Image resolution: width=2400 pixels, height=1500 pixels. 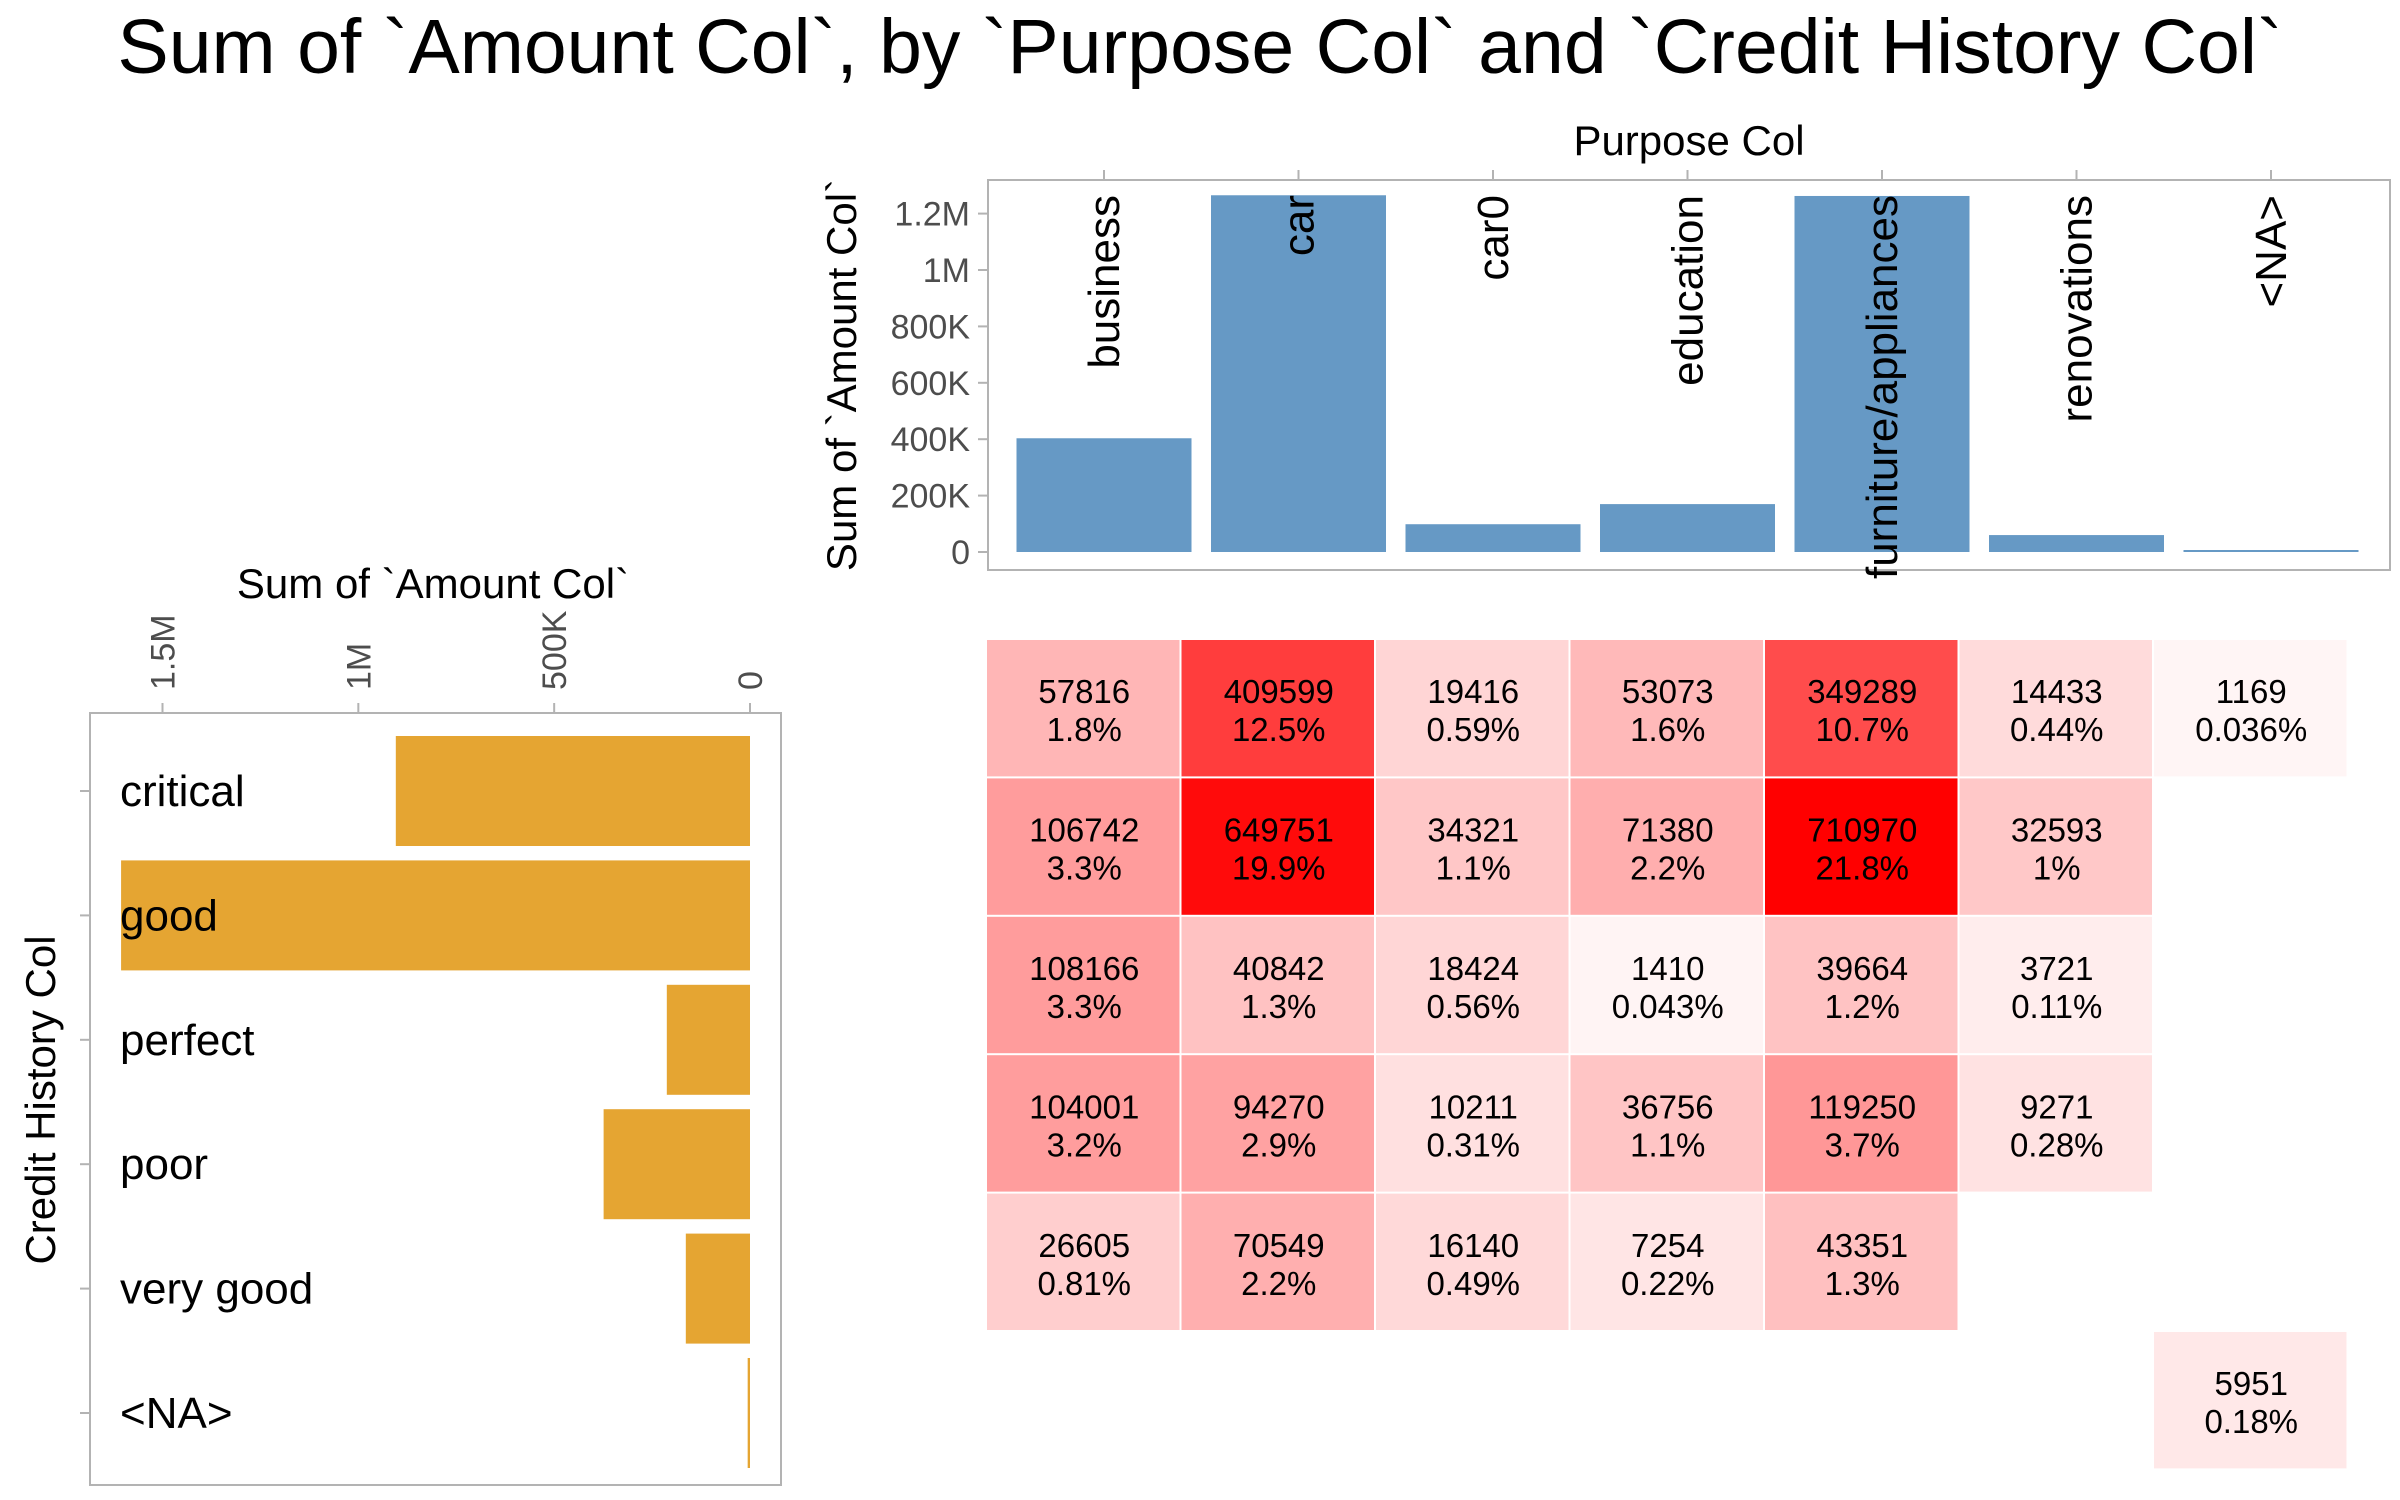 What do you see at coordinates (2057, 729) in the screenshot?
I see `heatmap-cell-percent: 0.44%` at bounding box center [2057, 729].